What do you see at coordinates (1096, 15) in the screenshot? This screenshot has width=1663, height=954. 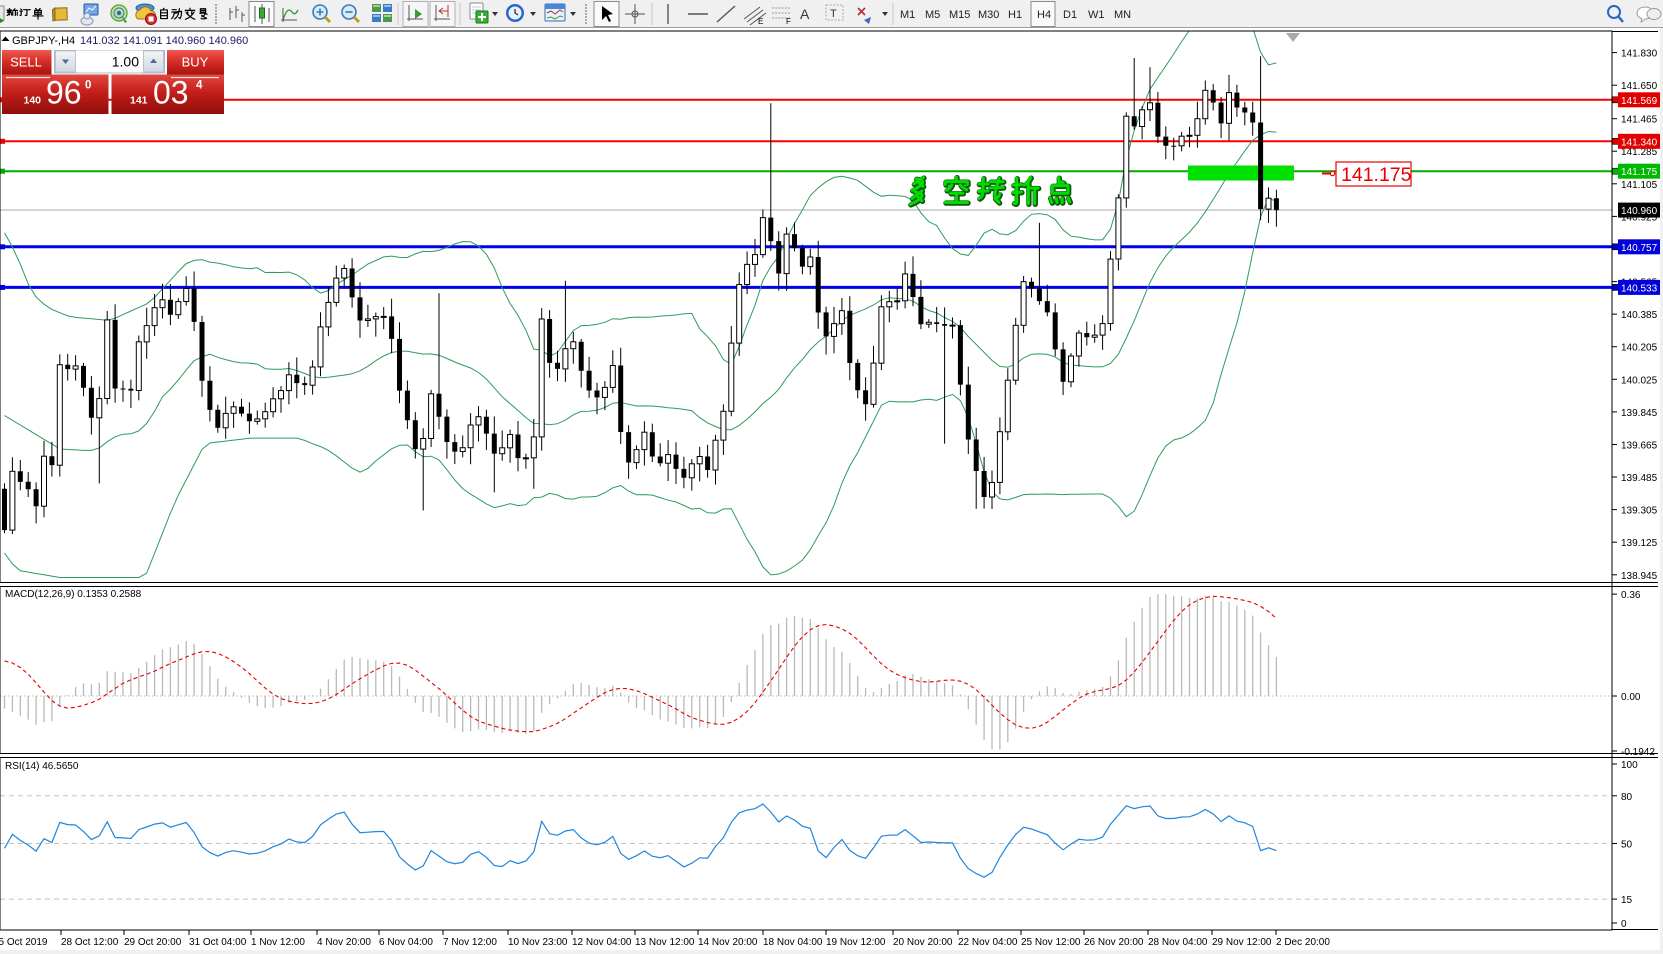 I see `svg-text: W1` at bounding box center [1096, 15].